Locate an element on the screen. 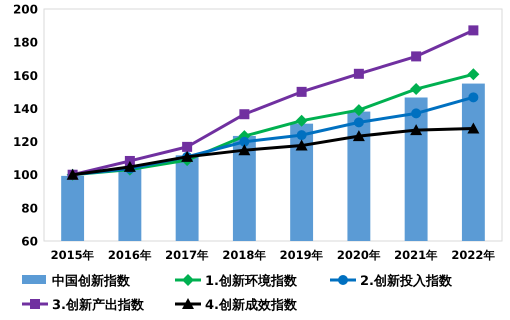  y-tick-label: 200 is located at coordinates (25, 9).